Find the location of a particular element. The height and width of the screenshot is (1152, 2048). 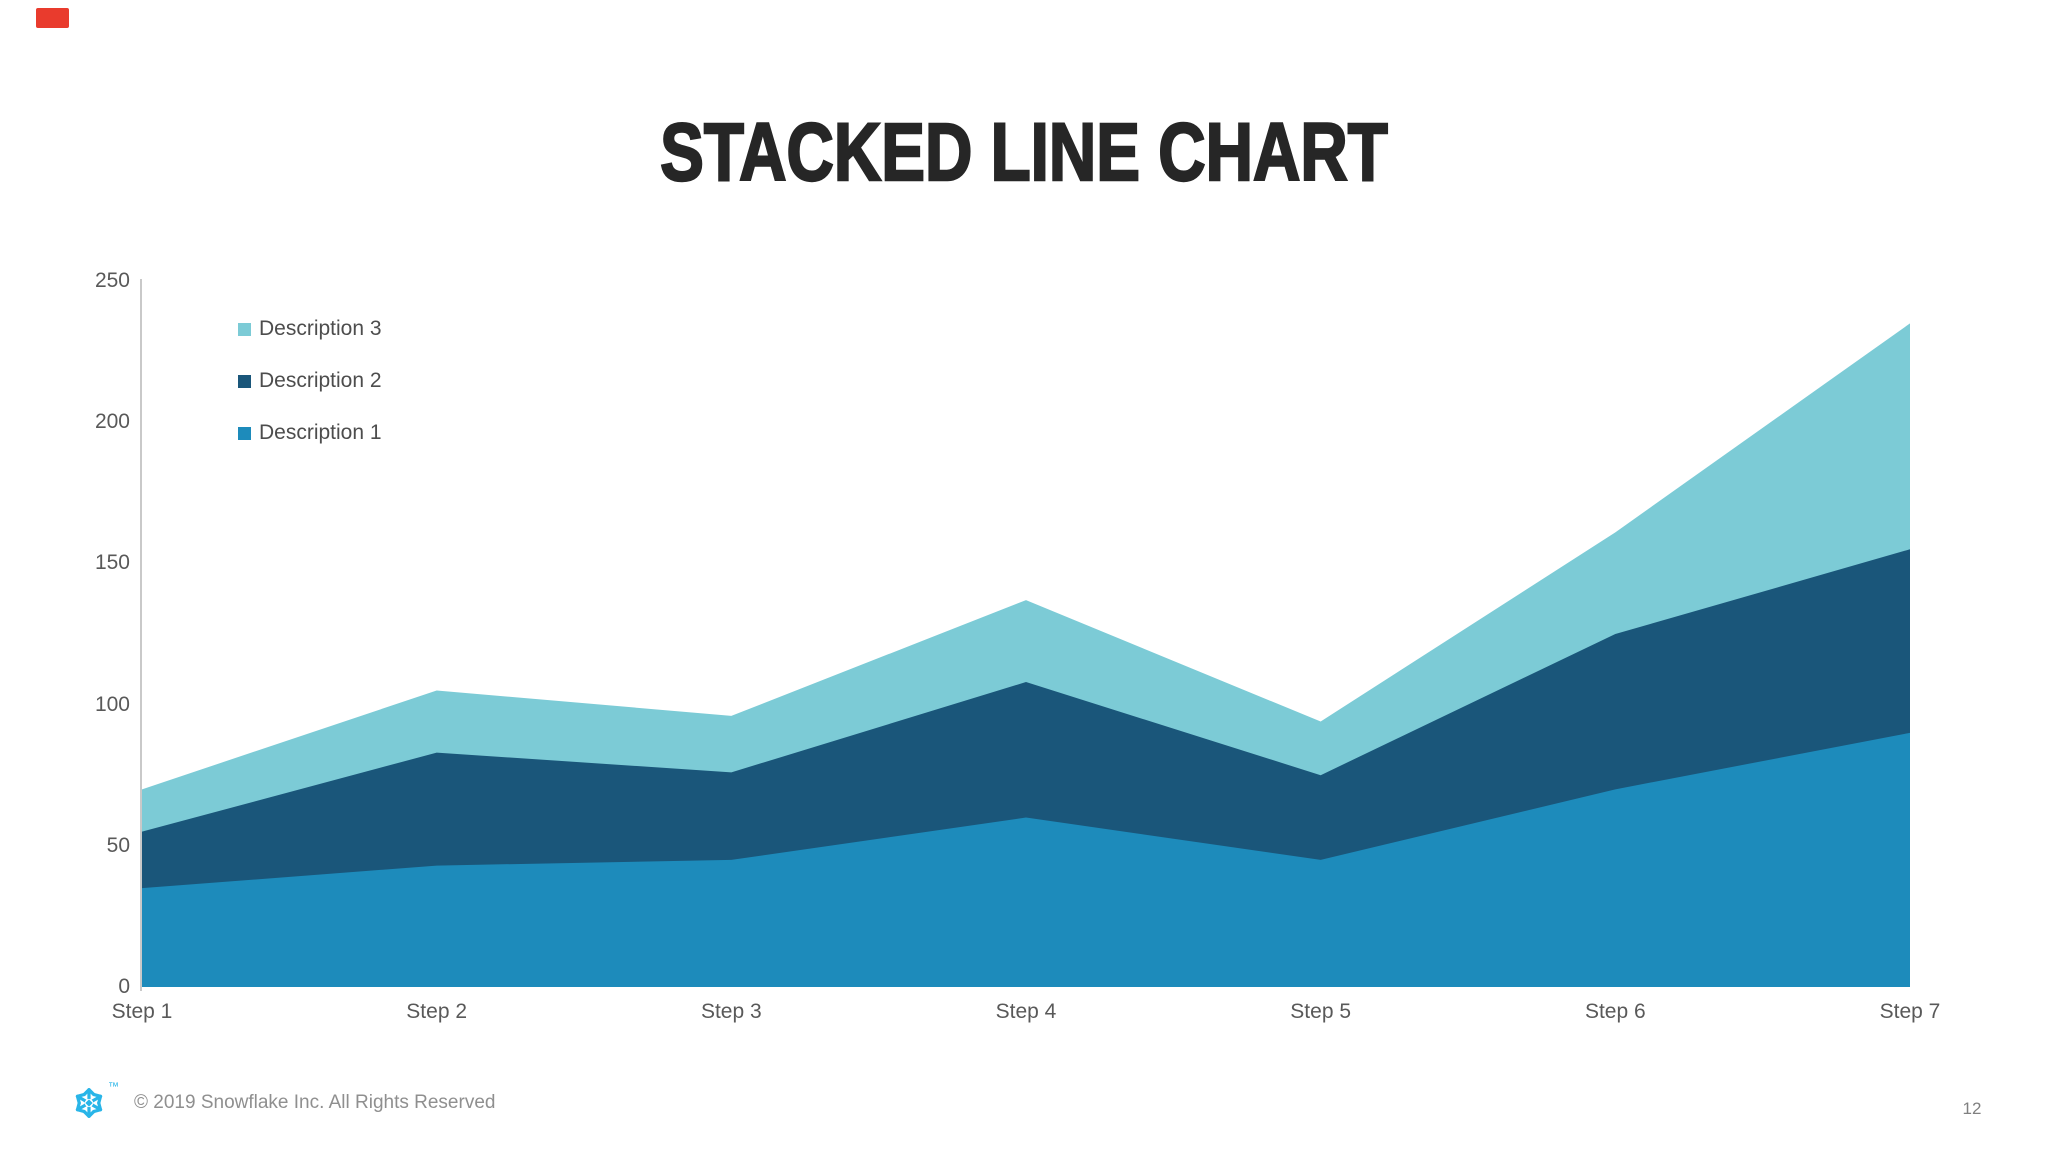

x-category-label: Step 1 is located at coordinates (142, 1011).